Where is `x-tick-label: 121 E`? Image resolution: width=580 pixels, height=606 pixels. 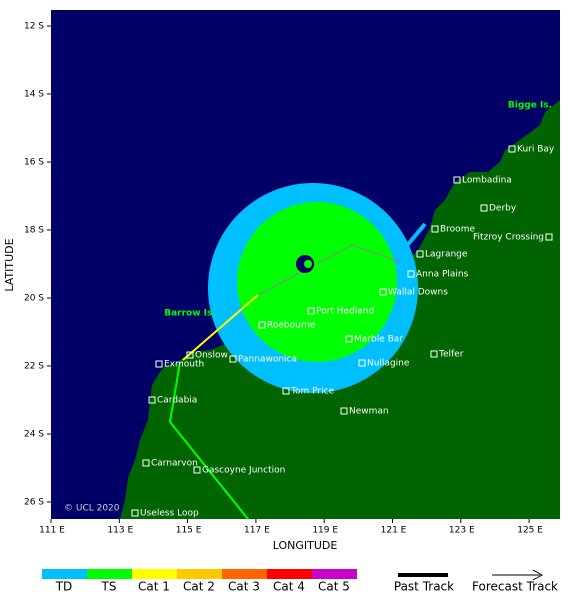
x-tick-label: 121 E is located at coordinates (394, 531).